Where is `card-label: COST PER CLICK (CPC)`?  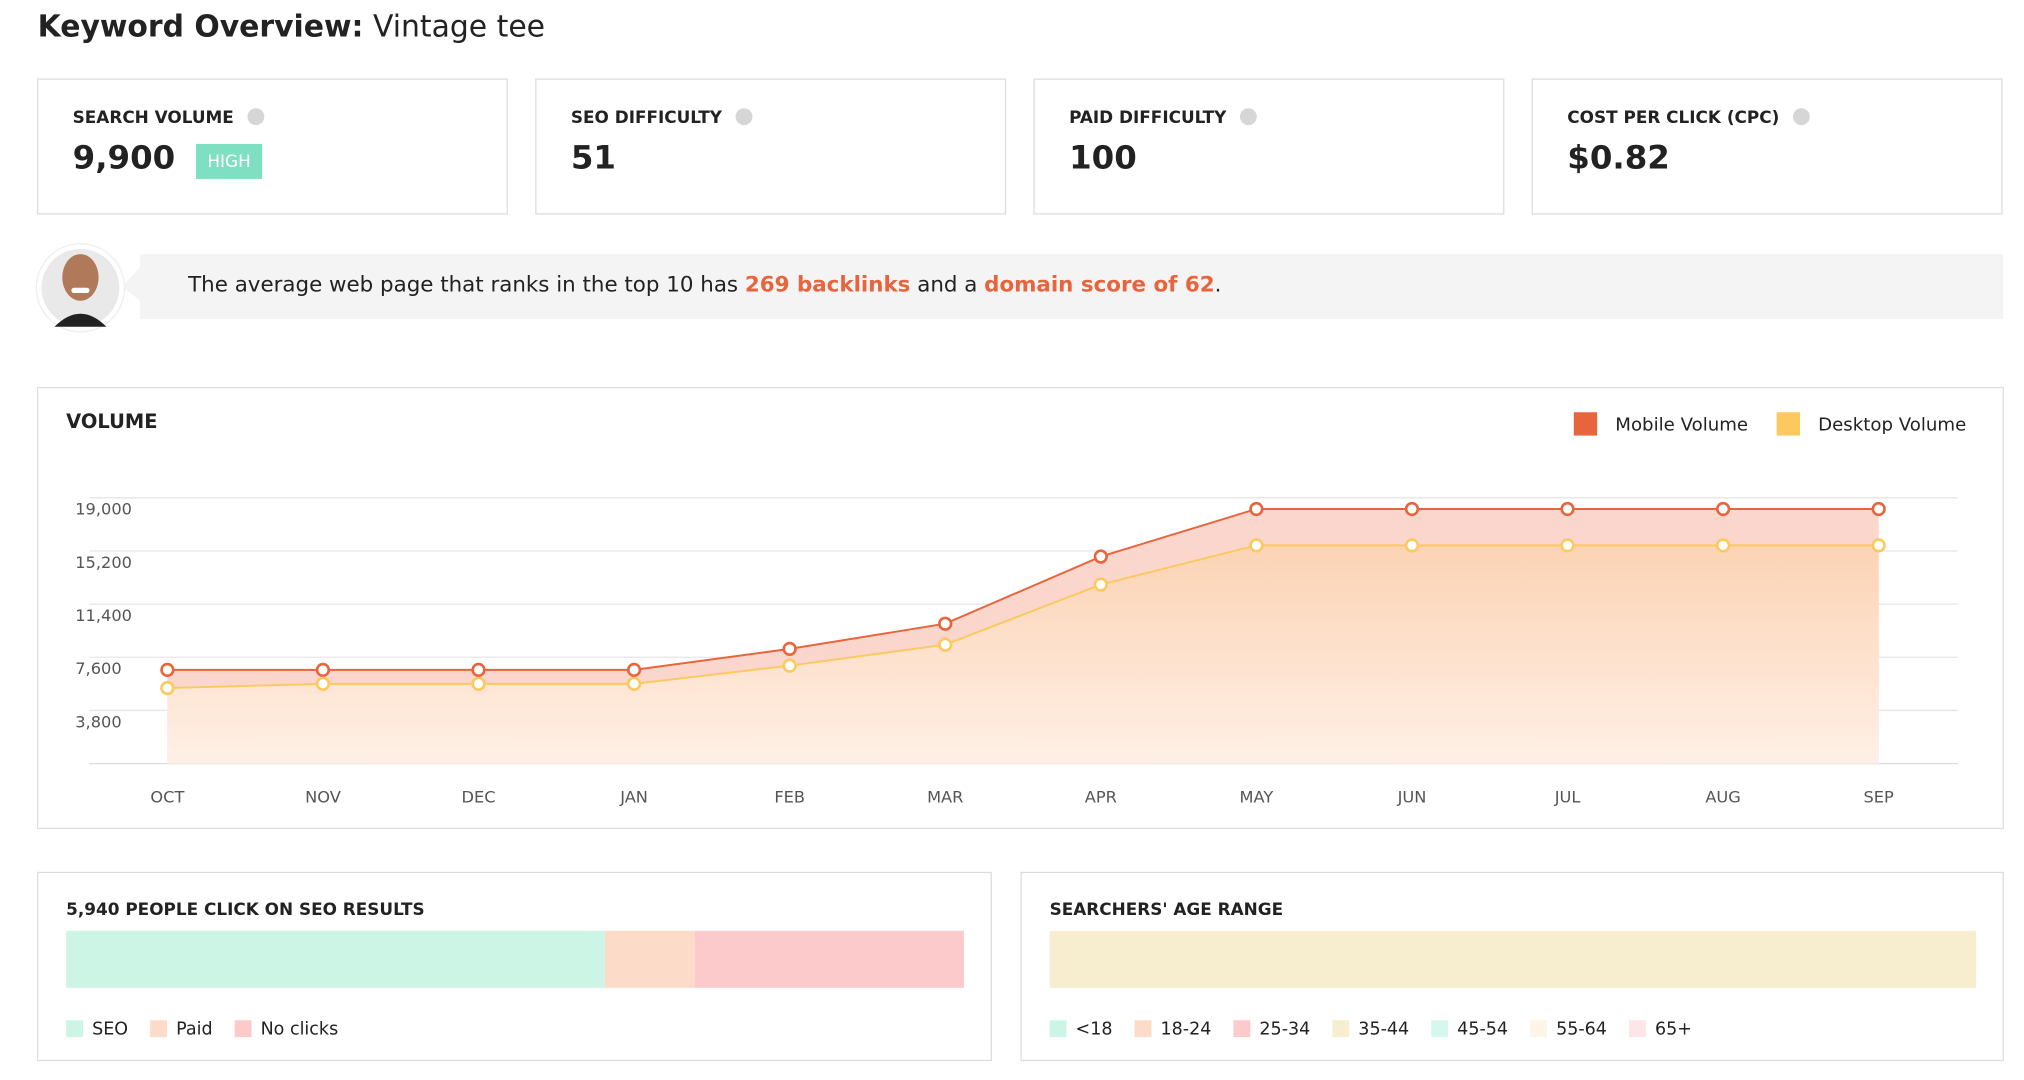
card-label: COST PER CLICK (CPC) is located at coordinates (1673, 117).